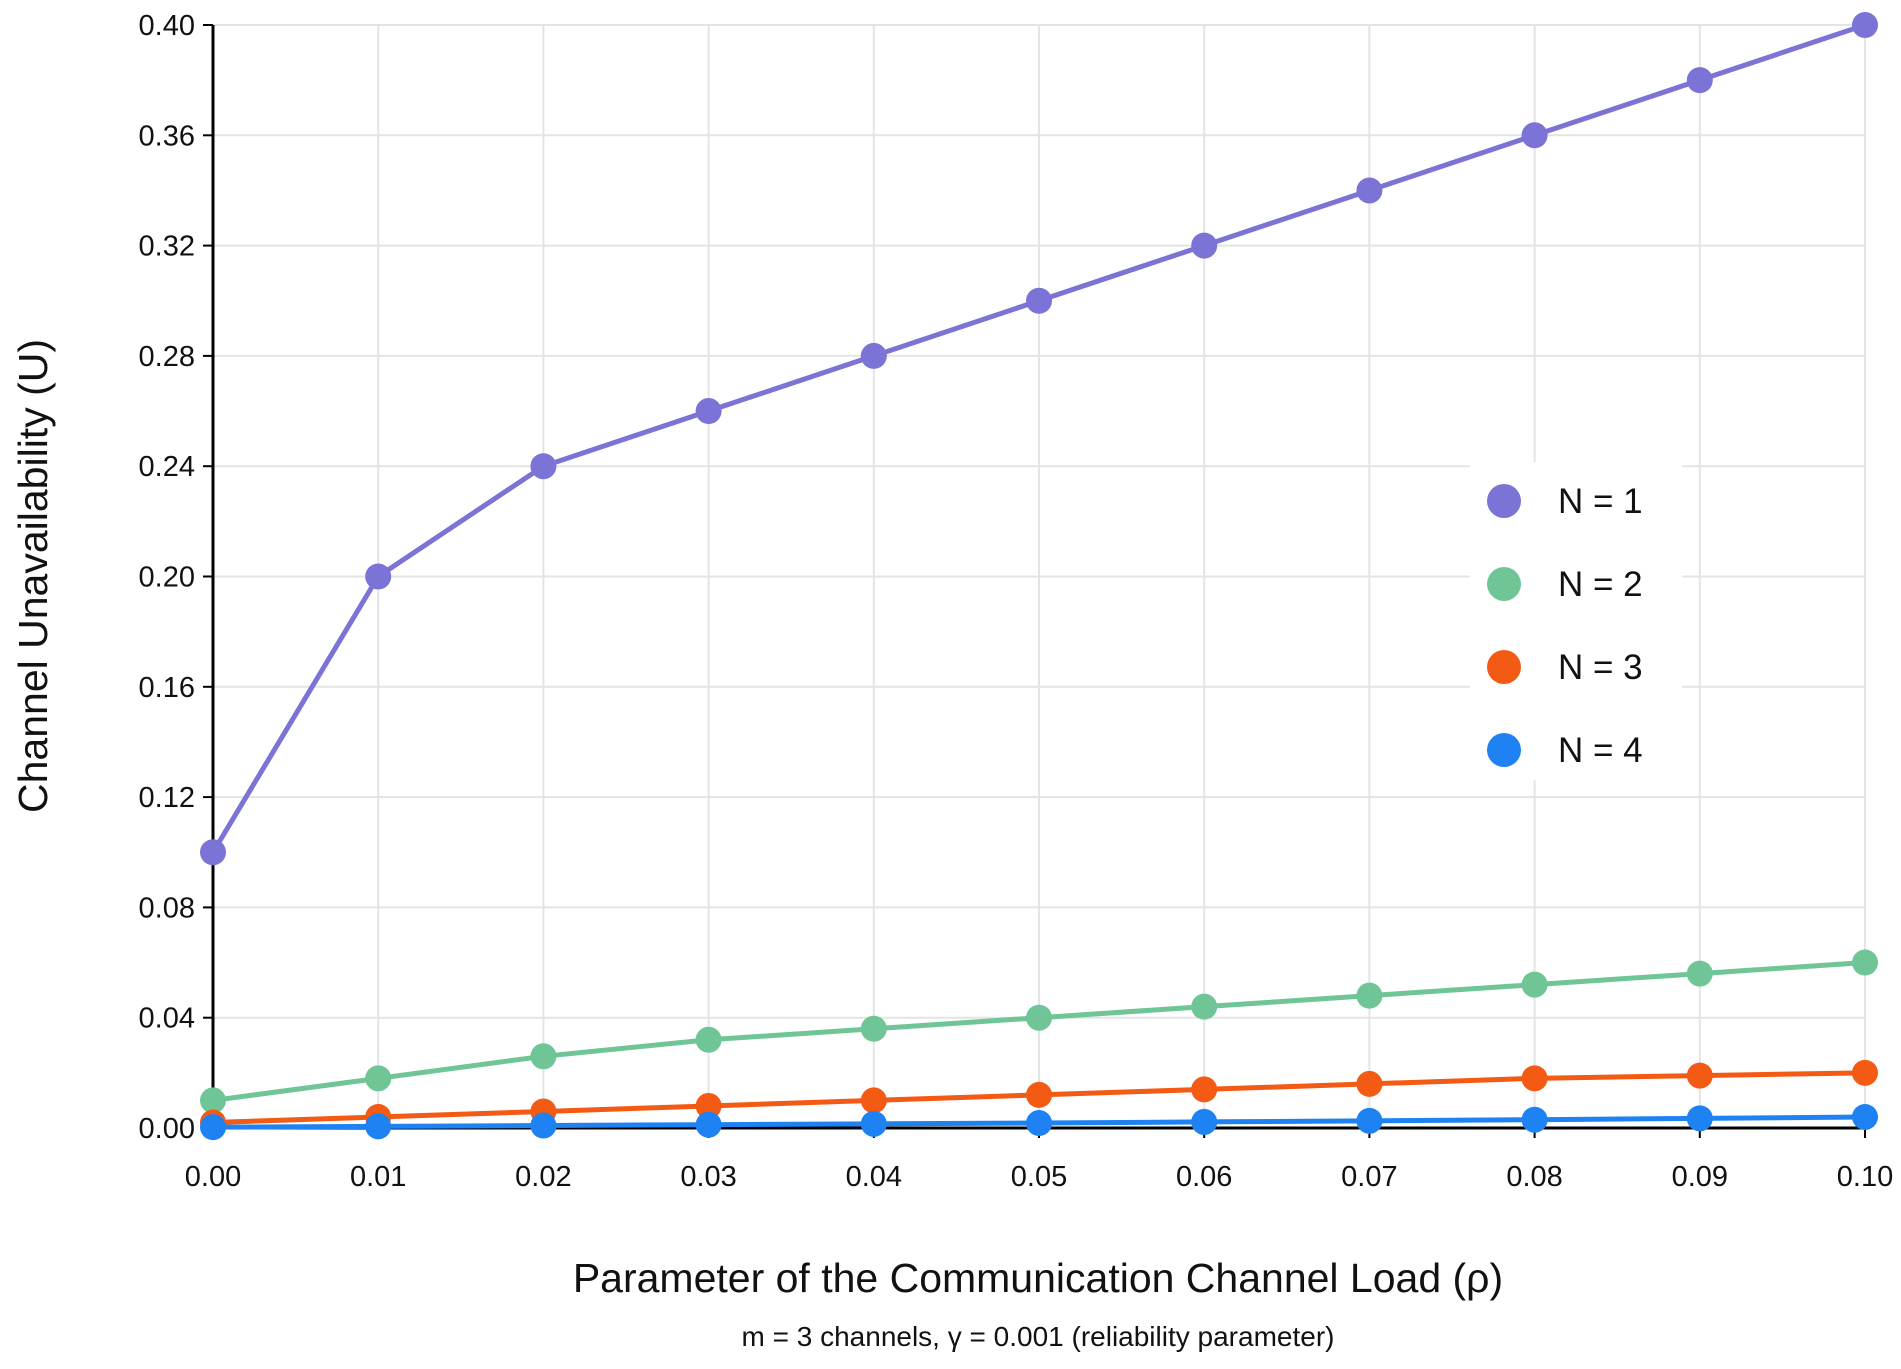  What do you see at coordinates (1369, 1177) in the screenshot?
I see `x-tick-label: 0.07` at bounding box center [1369, 1177].